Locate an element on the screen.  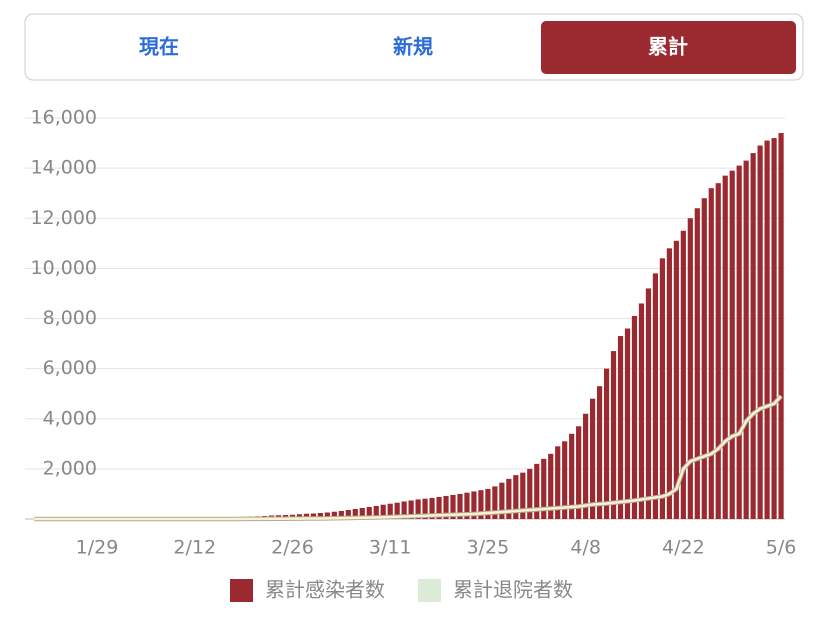
y-tick-label: 2,000 is located at coordinates (70, 468).